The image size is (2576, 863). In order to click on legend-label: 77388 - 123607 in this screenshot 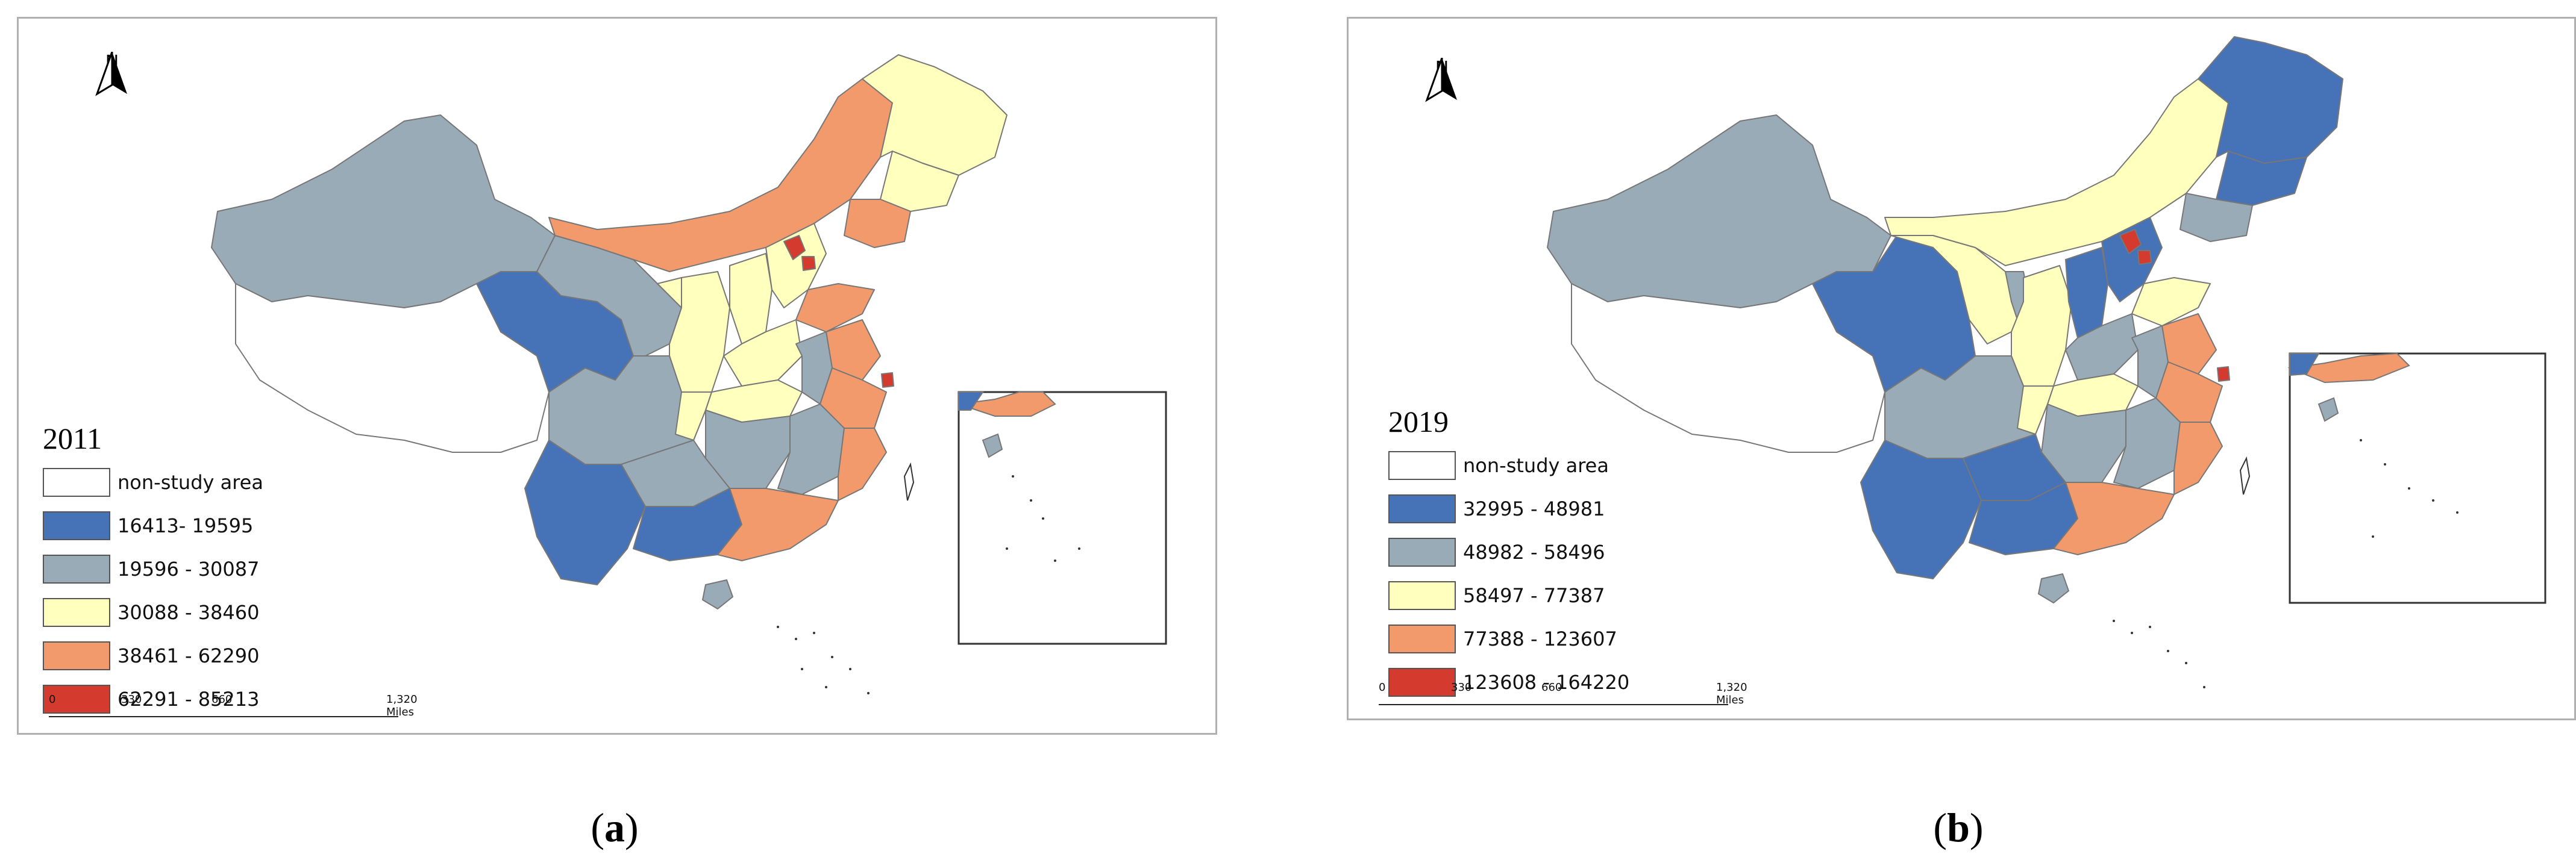, I will do `click(1540, 639)`.